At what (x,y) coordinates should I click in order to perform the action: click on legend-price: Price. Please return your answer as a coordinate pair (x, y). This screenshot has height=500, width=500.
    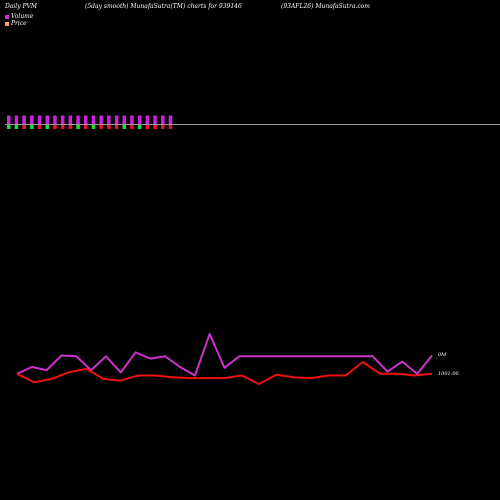
    Looking at the image, I should click on (16, 23).